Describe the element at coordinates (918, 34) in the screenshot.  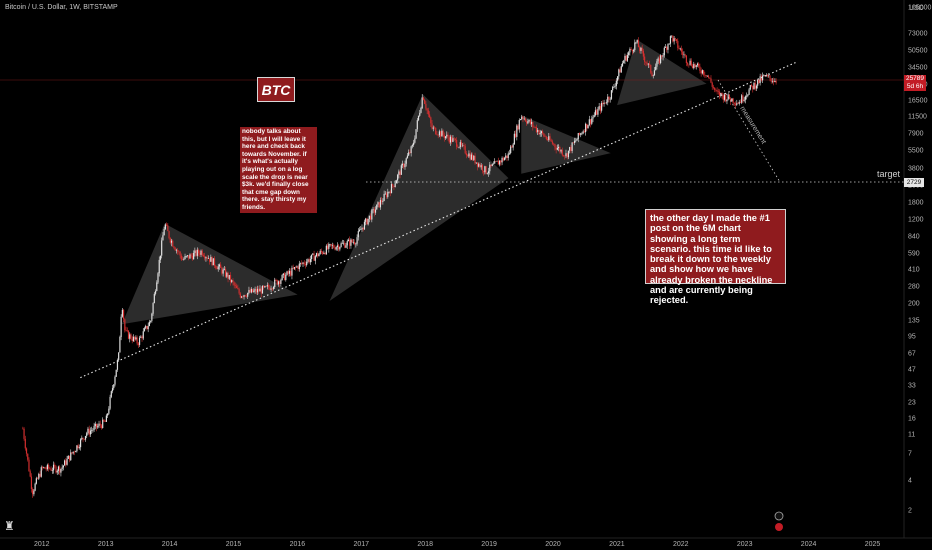
I see `y-tick-label: 73000` at that location.